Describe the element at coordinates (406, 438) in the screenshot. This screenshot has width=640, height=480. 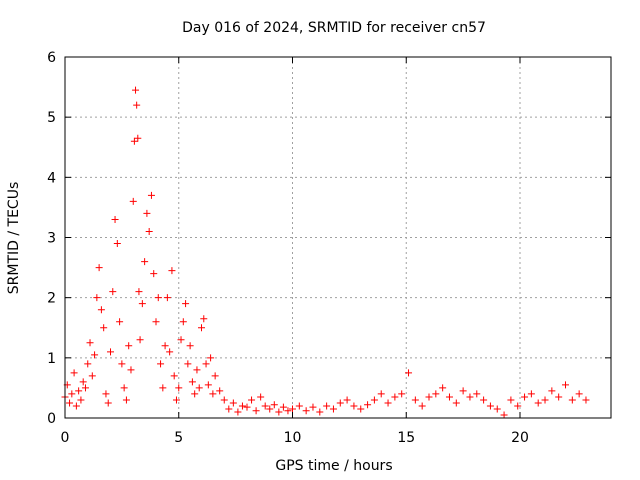
I see `x-tick-label: 15` at that location.